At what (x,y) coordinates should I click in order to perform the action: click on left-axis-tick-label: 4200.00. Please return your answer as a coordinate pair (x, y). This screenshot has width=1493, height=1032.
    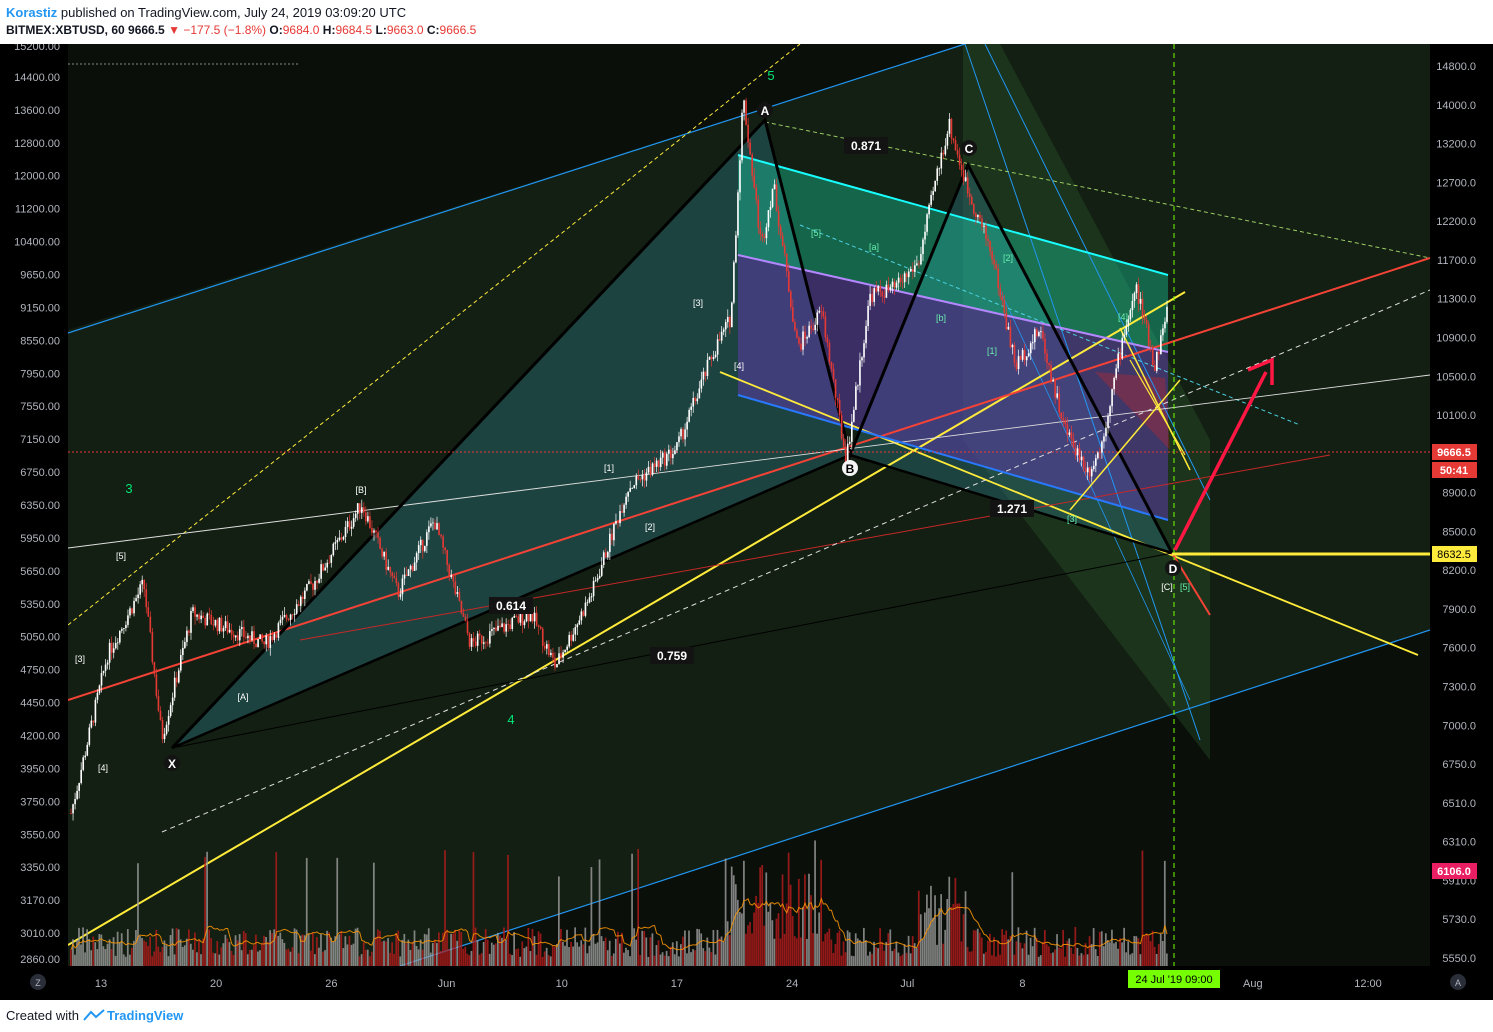
    Looking at the image, I should click on (40, 737).